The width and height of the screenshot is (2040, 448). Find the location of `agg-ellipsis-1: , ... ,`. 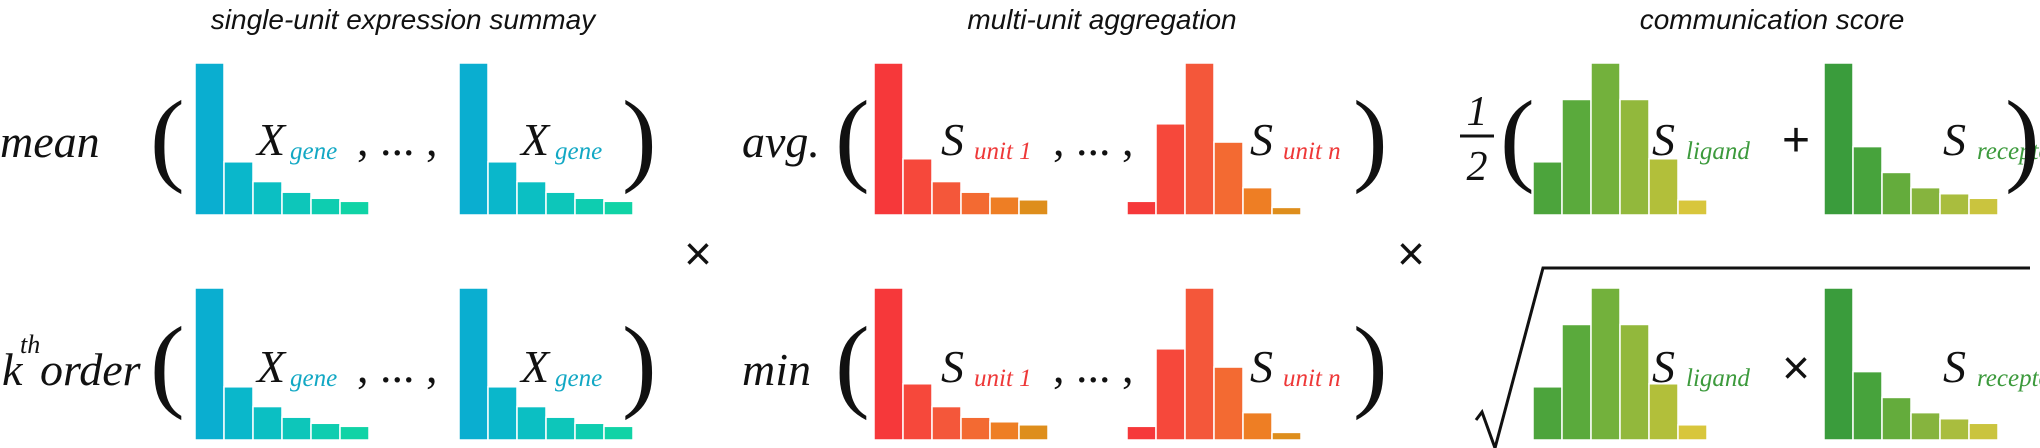

agg-ellipsis-1: , ... , is located at coordinates (1093, 139).